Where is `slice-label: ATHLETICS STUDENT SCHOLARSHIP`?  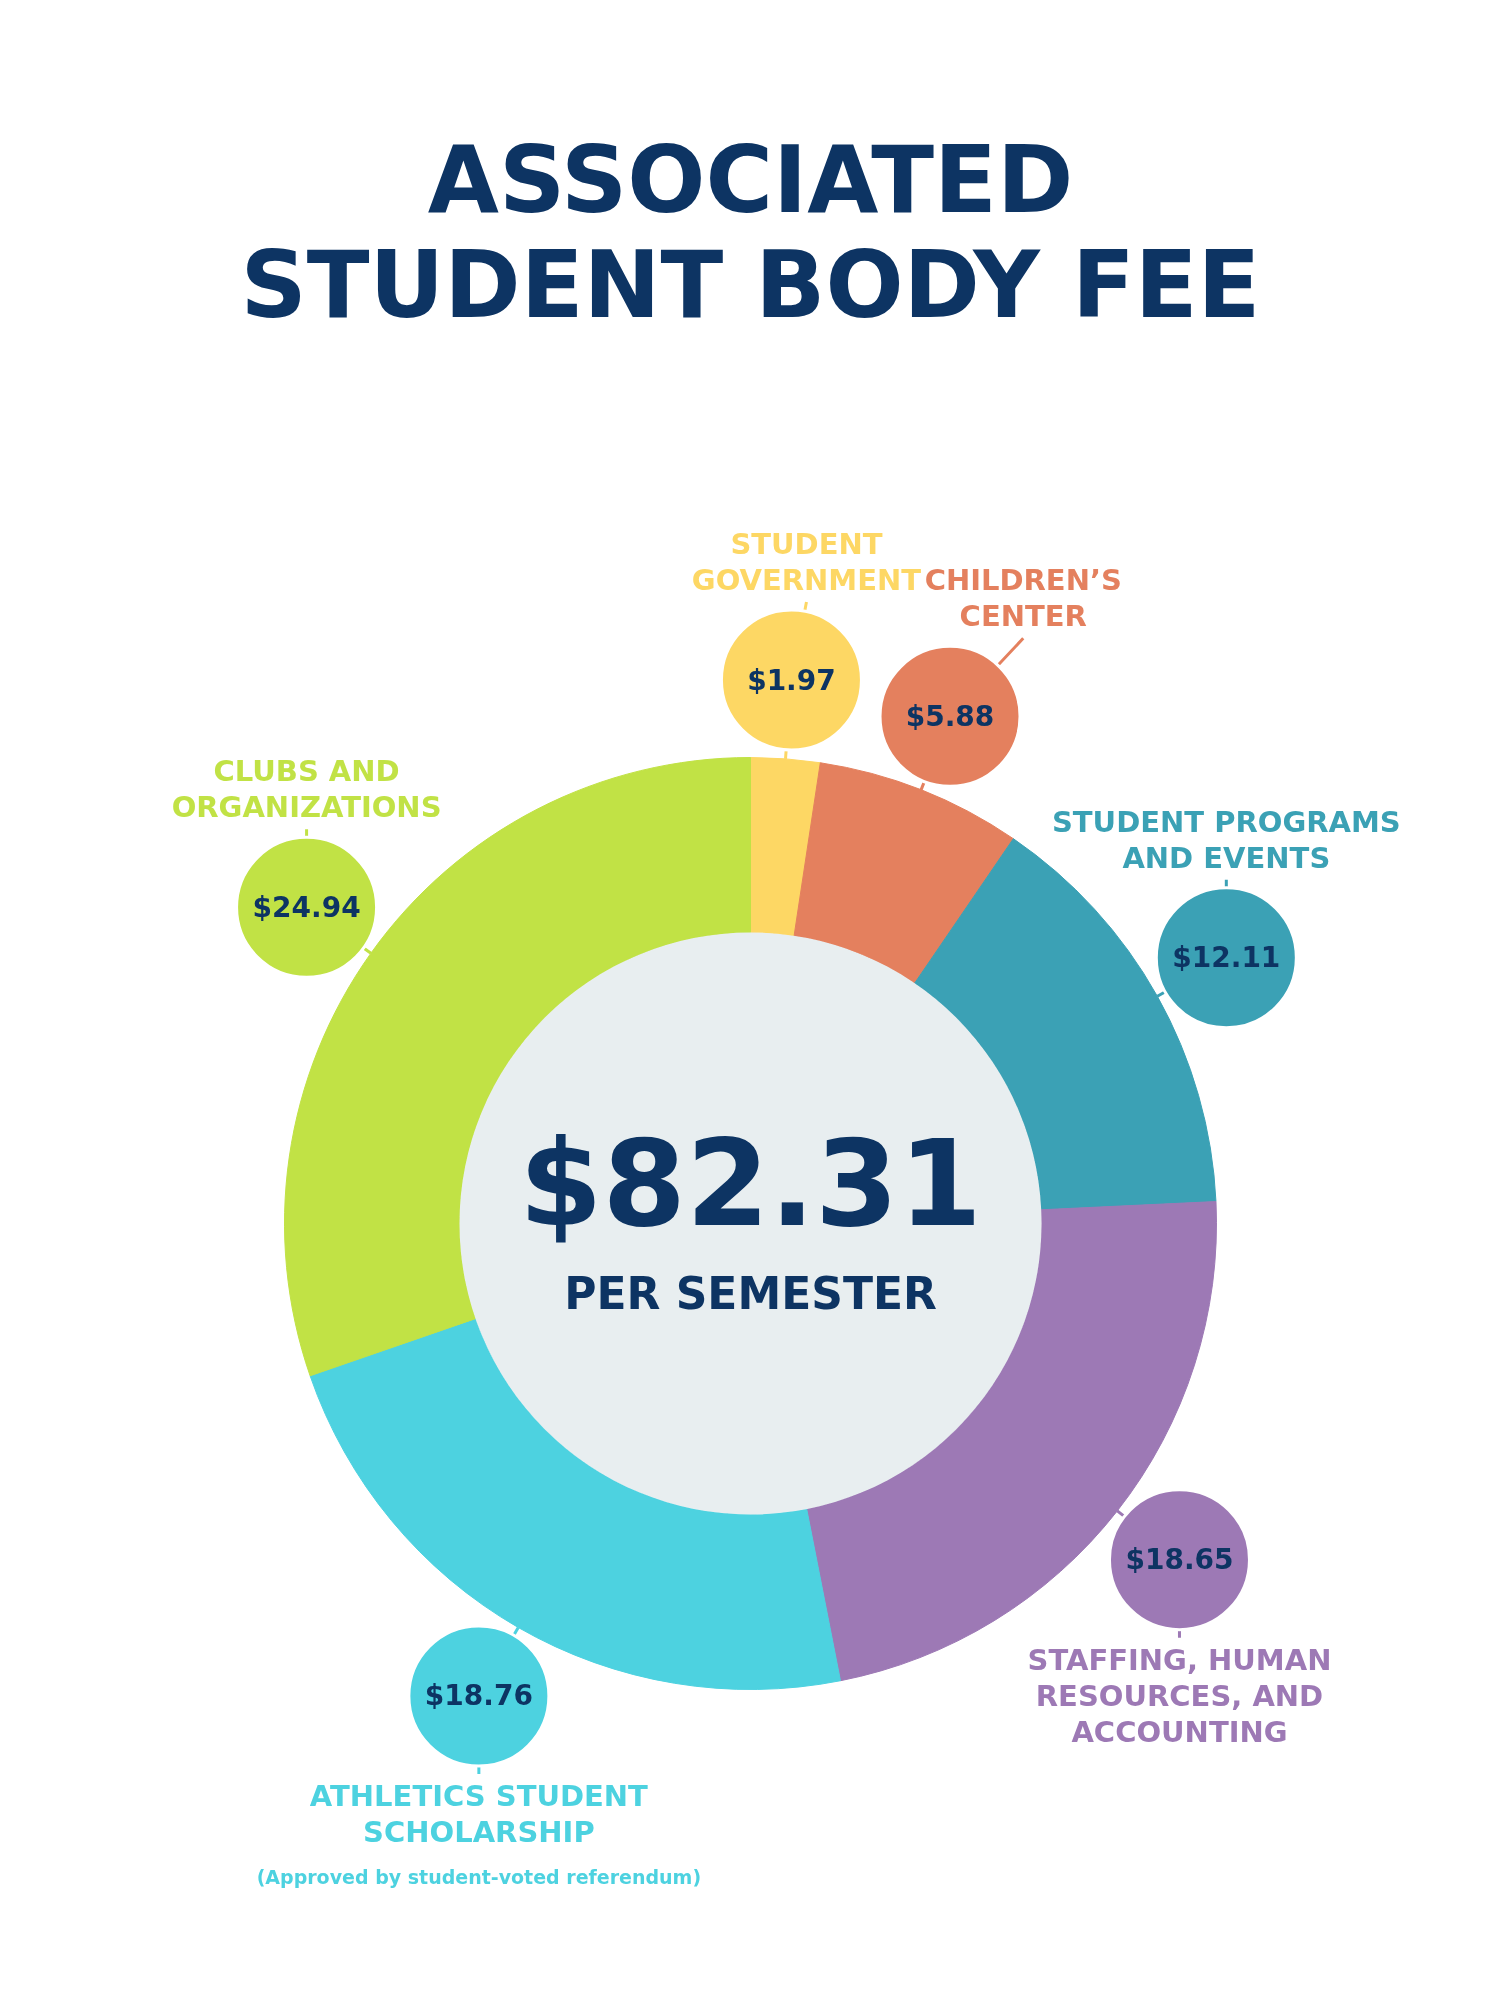
slice-label: ATHLETICS STUDENT SCHOLARSHIP is located at coordinates (479, 1813).